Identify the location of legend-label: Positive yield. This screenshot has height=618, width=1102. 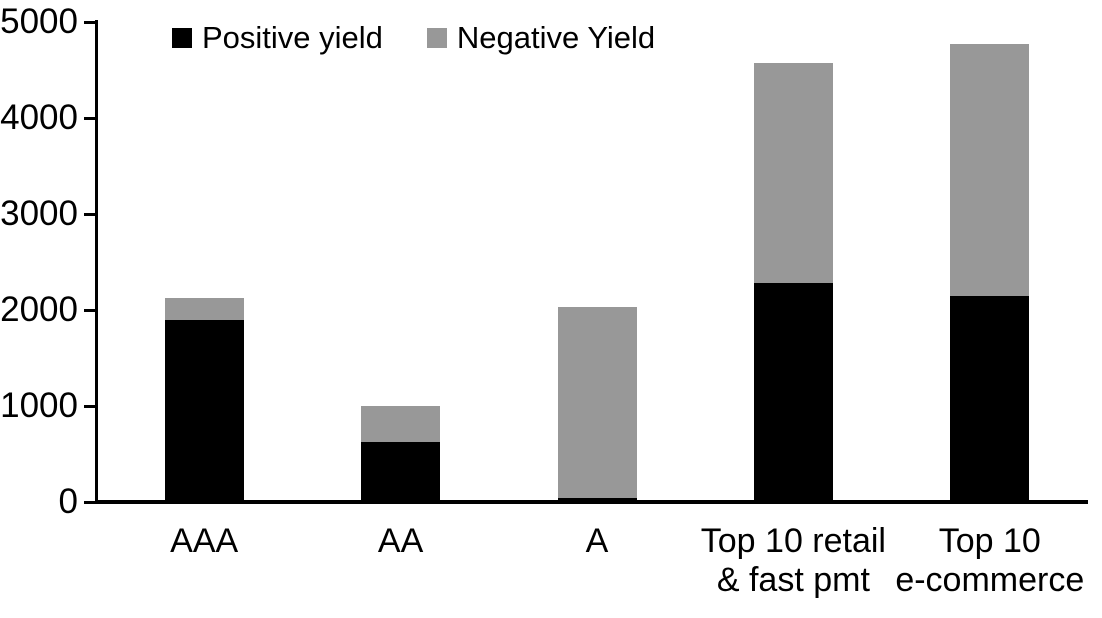
(292, 37).